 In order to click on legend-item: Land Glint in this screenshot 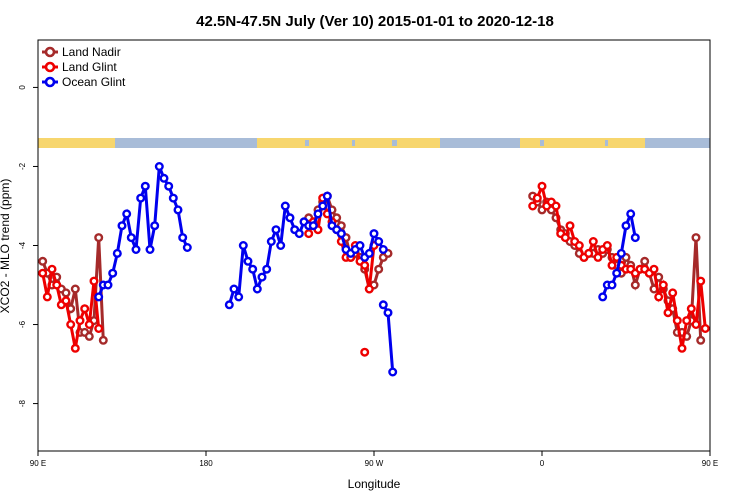, I will do `click(79, 67)`.